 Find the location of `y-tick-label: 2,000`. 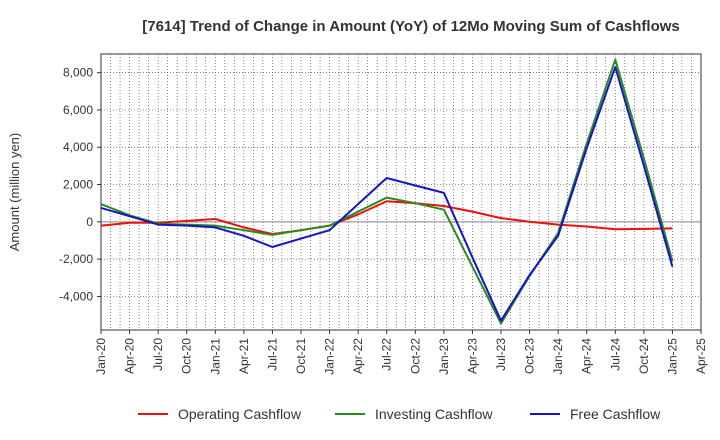

y-tick-label: 2,000 is located at coordinates (78, 185).